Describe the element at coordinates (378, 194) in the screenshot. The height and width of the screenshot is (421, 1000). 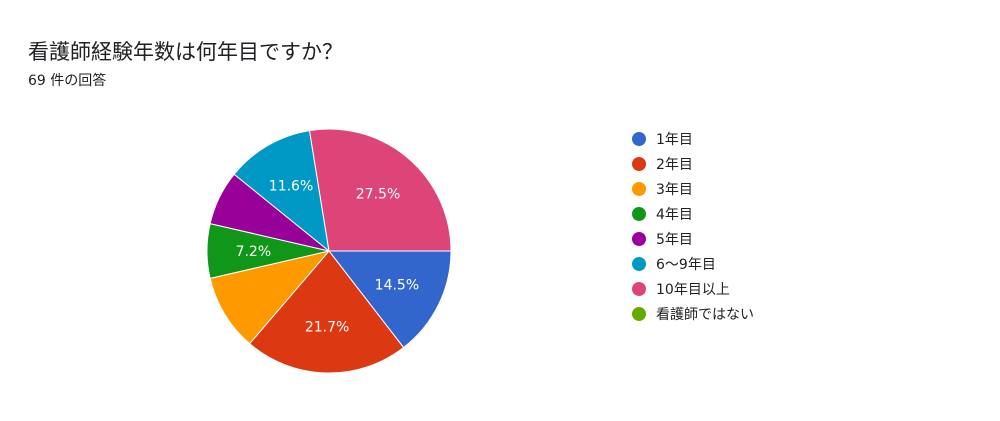
I see `slice-label-7: 27.5%` at that location.